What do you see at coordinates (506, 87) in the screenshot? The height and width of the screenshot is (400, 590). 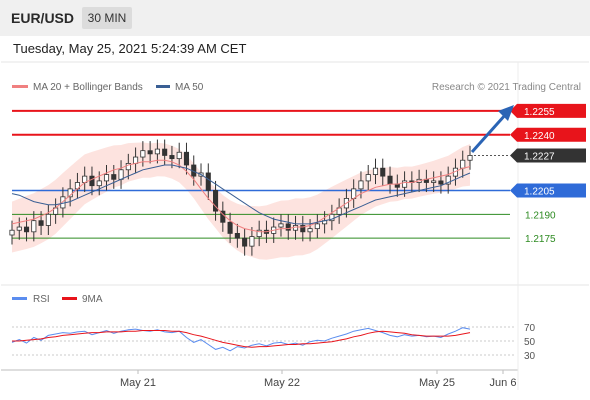 I see `credit-text: Research © 2021 Trading Central` at bounding box center [506, 87].